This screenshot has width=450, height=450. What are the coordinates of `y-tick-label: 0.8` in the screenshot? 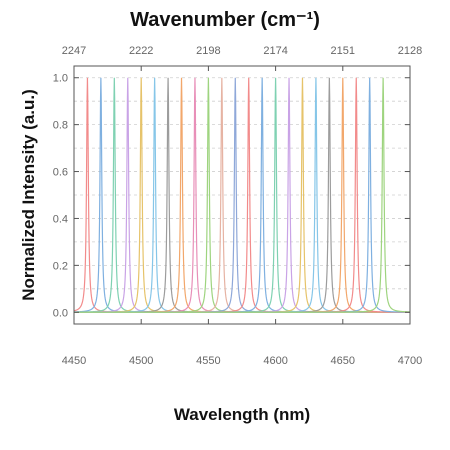 It's located at (60, 126).